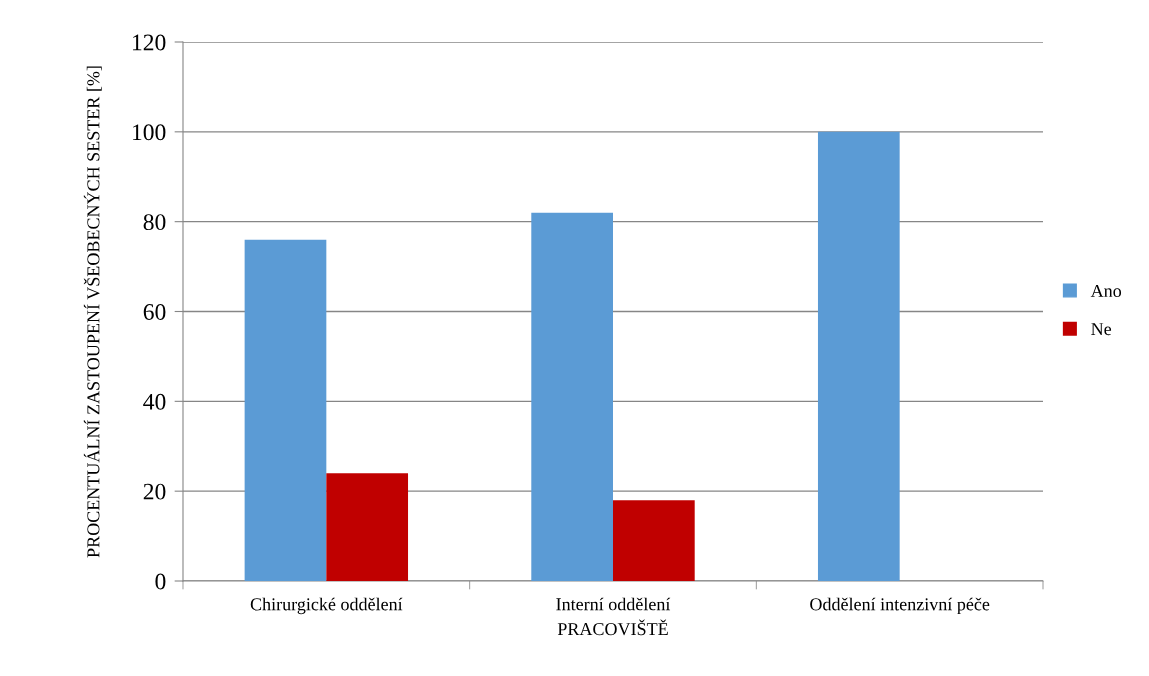  What do you see at coordinates (149, 42) in the screenshot?
I see `y-tick-label: 120` at bounding box center [149, 42].